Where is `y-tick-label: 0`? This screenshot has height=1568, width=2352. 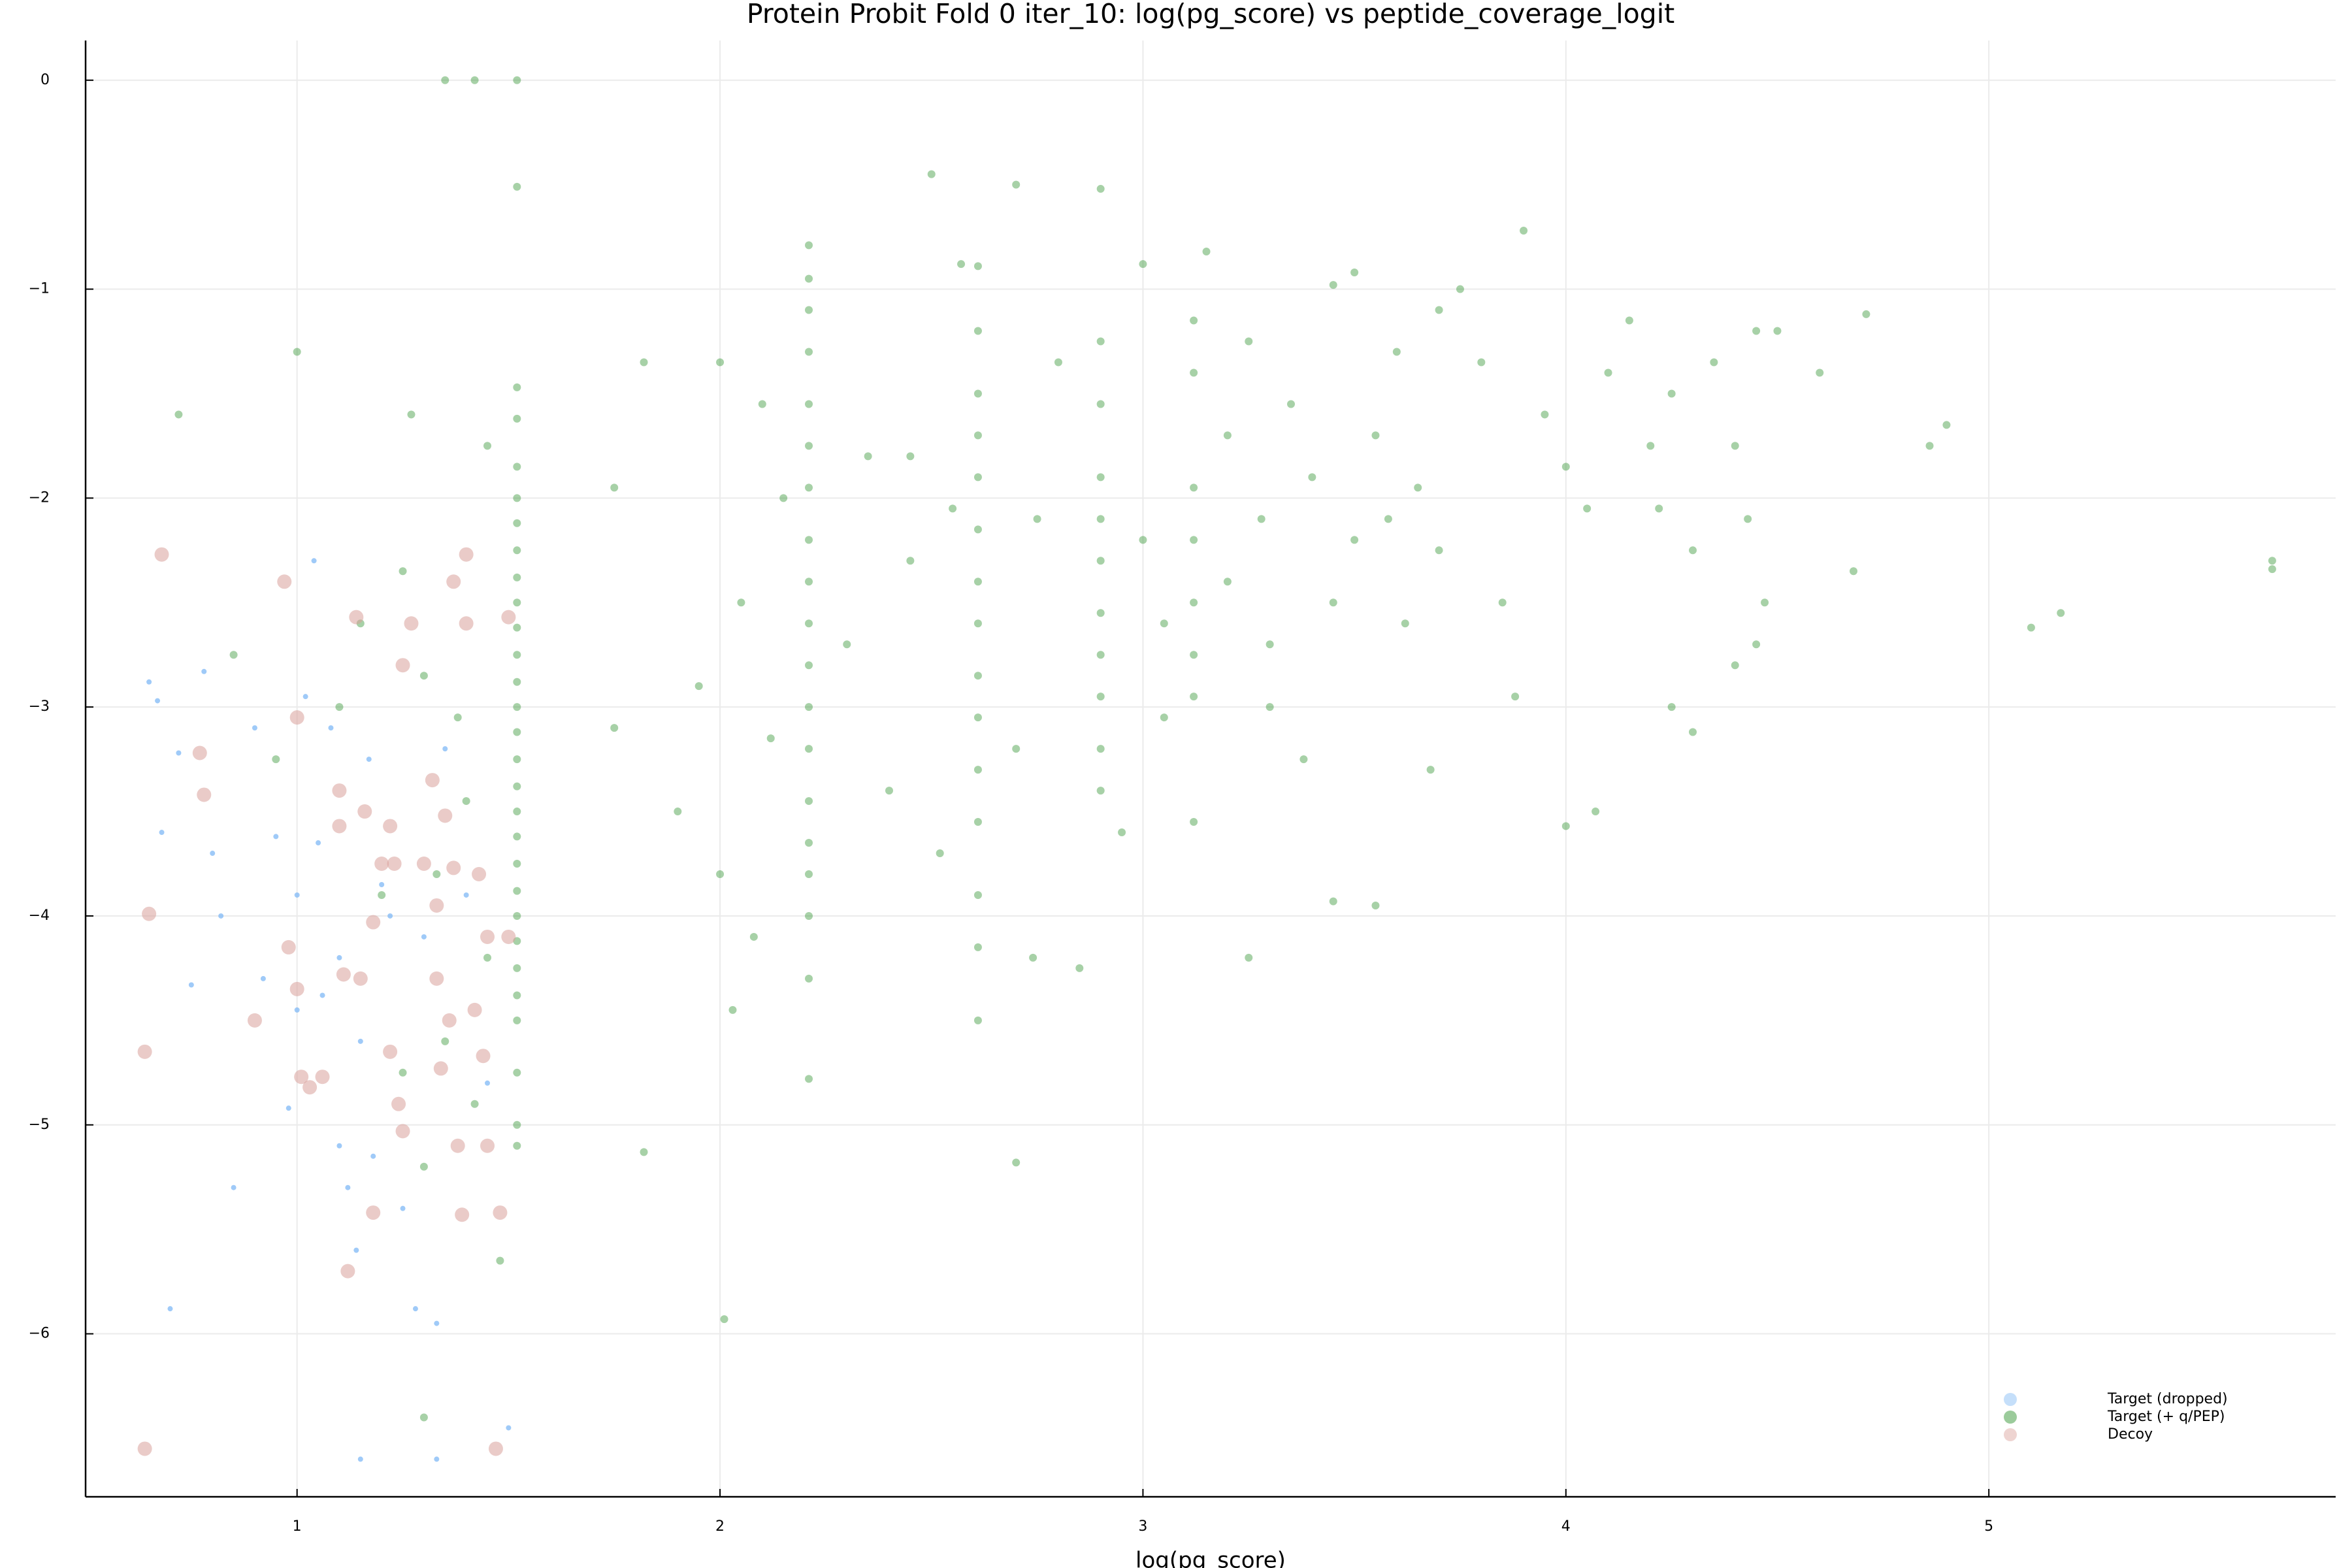 y-tick-label: 0 is located at coordinates (45, 80).